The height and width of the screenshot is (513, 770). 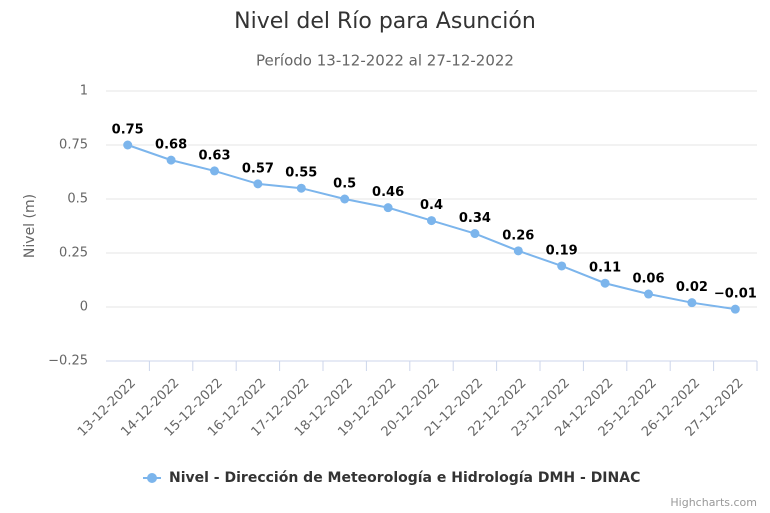 I want to click on y-tick-label: 0.75, so click(x=73, y=145).